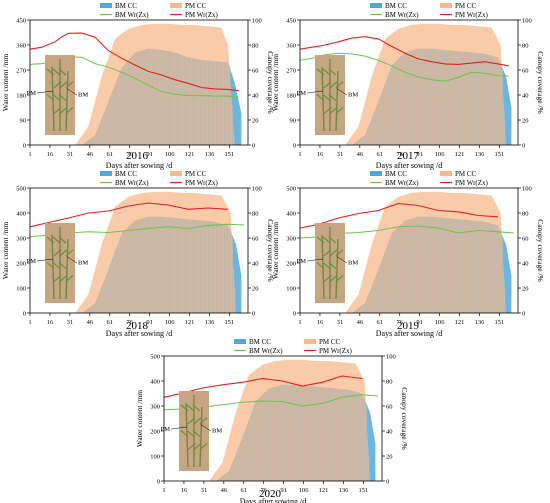  Describe the element at coordinates (263, 490) in the screenshot. I see `x-tick-label: 76` at that location.